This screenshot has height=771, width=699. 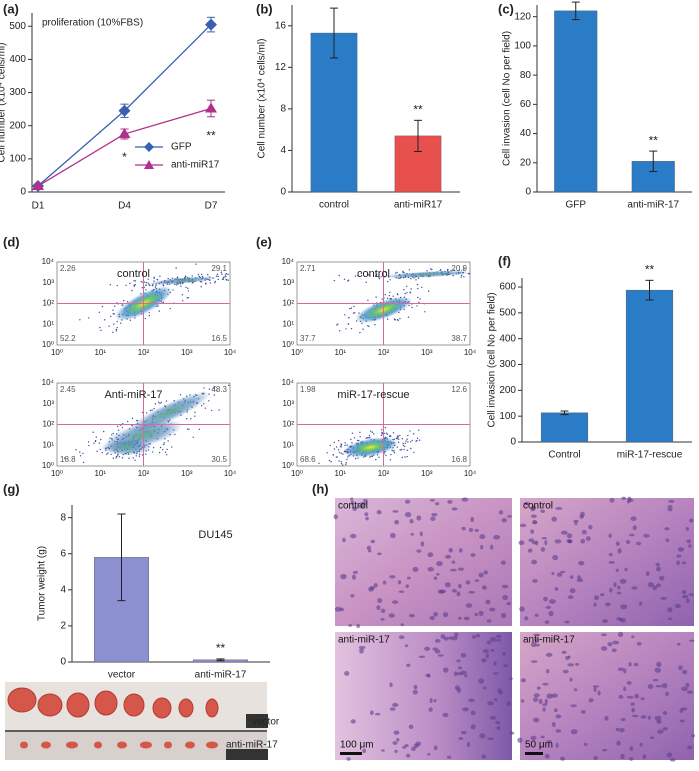 What do you see at coordinates (264, 241) in the screenshot?
I see `panel-label: (e)` at bounding box center [264, 241].